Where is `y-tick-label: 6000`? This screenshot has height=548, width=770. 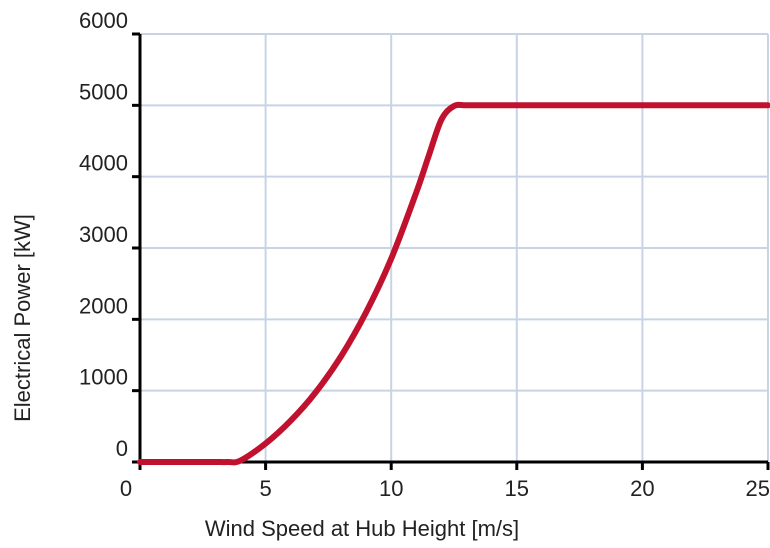
y-tick-label: 6000 is located at coordinates (103, 20).